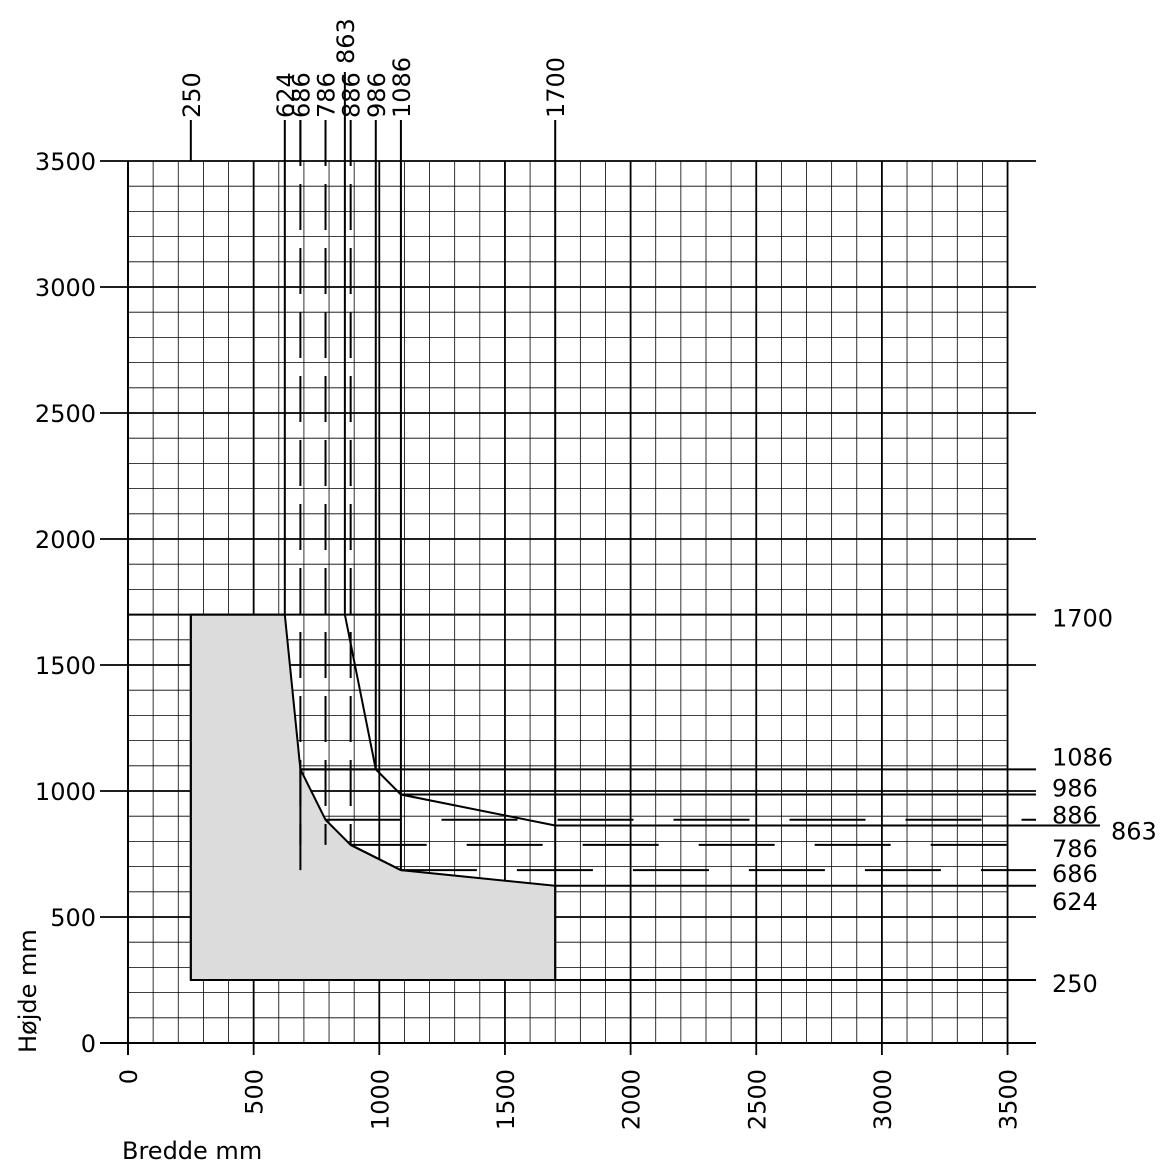  What do you see at coordinates (255, 1092) in the screenshot?
I see `x-tick-label-500: 500` at bounding box center [255, 1092].